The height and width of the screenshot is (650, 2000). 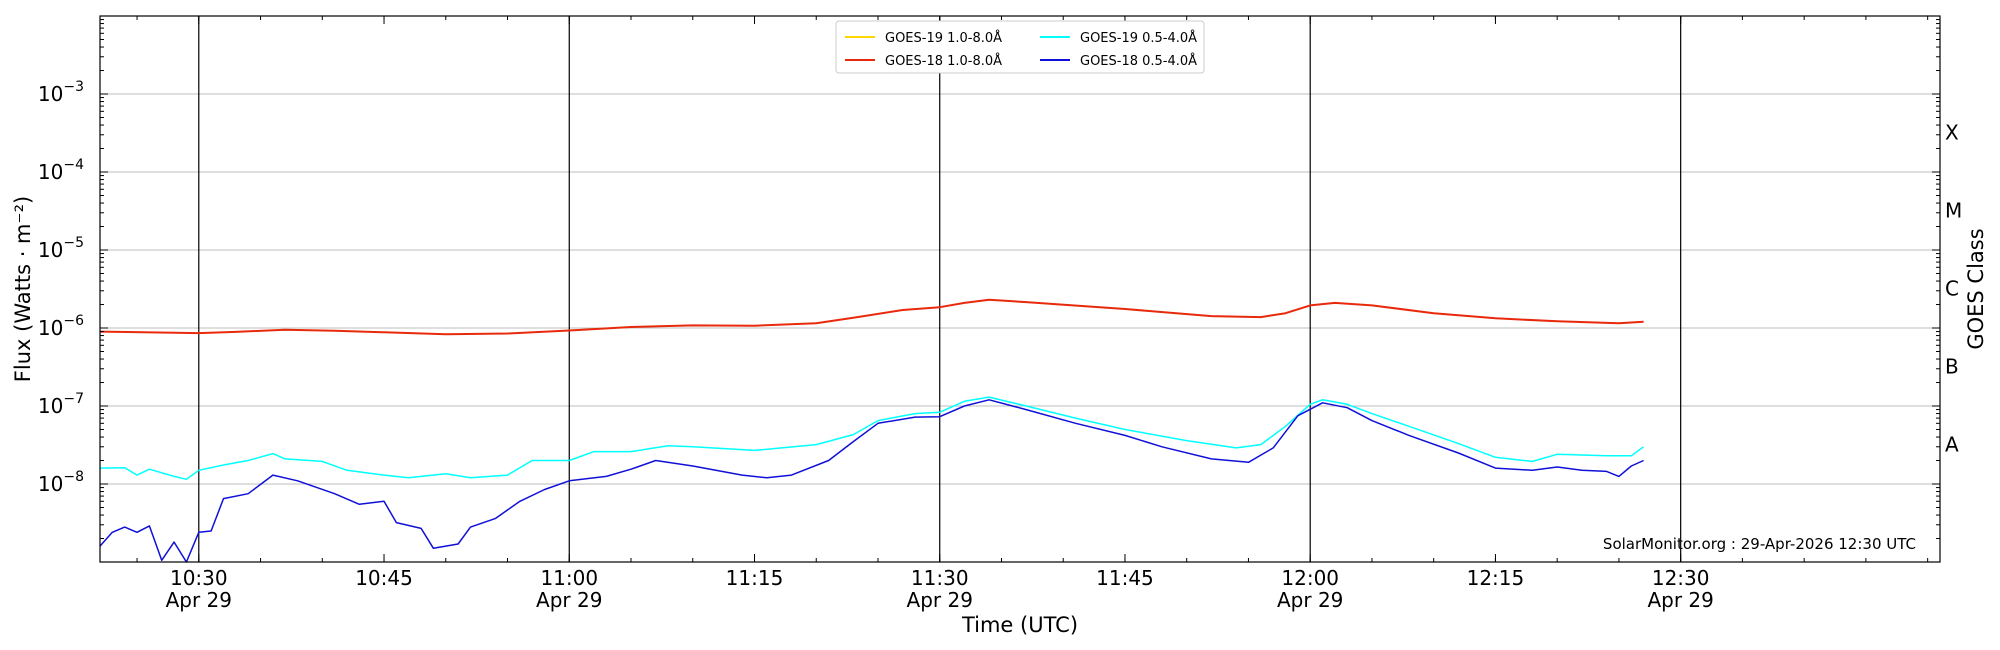 I want to click on y-tick-label: 10⁻⁵, so click(x=61, y=248).